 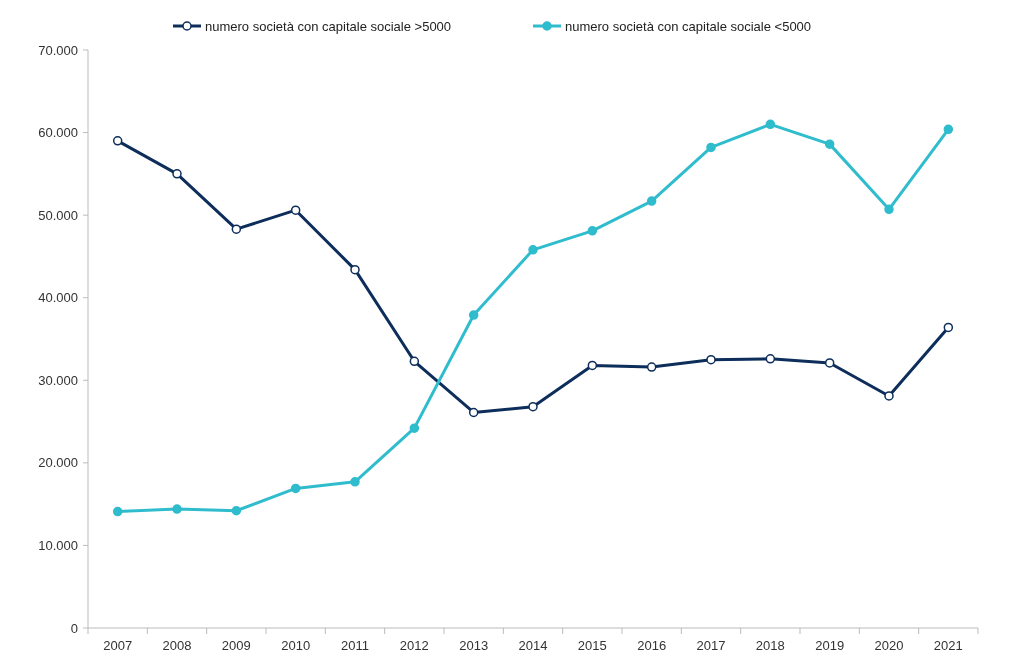 I want to click on x-tick-label: 2013, so click(x=474, y=645).